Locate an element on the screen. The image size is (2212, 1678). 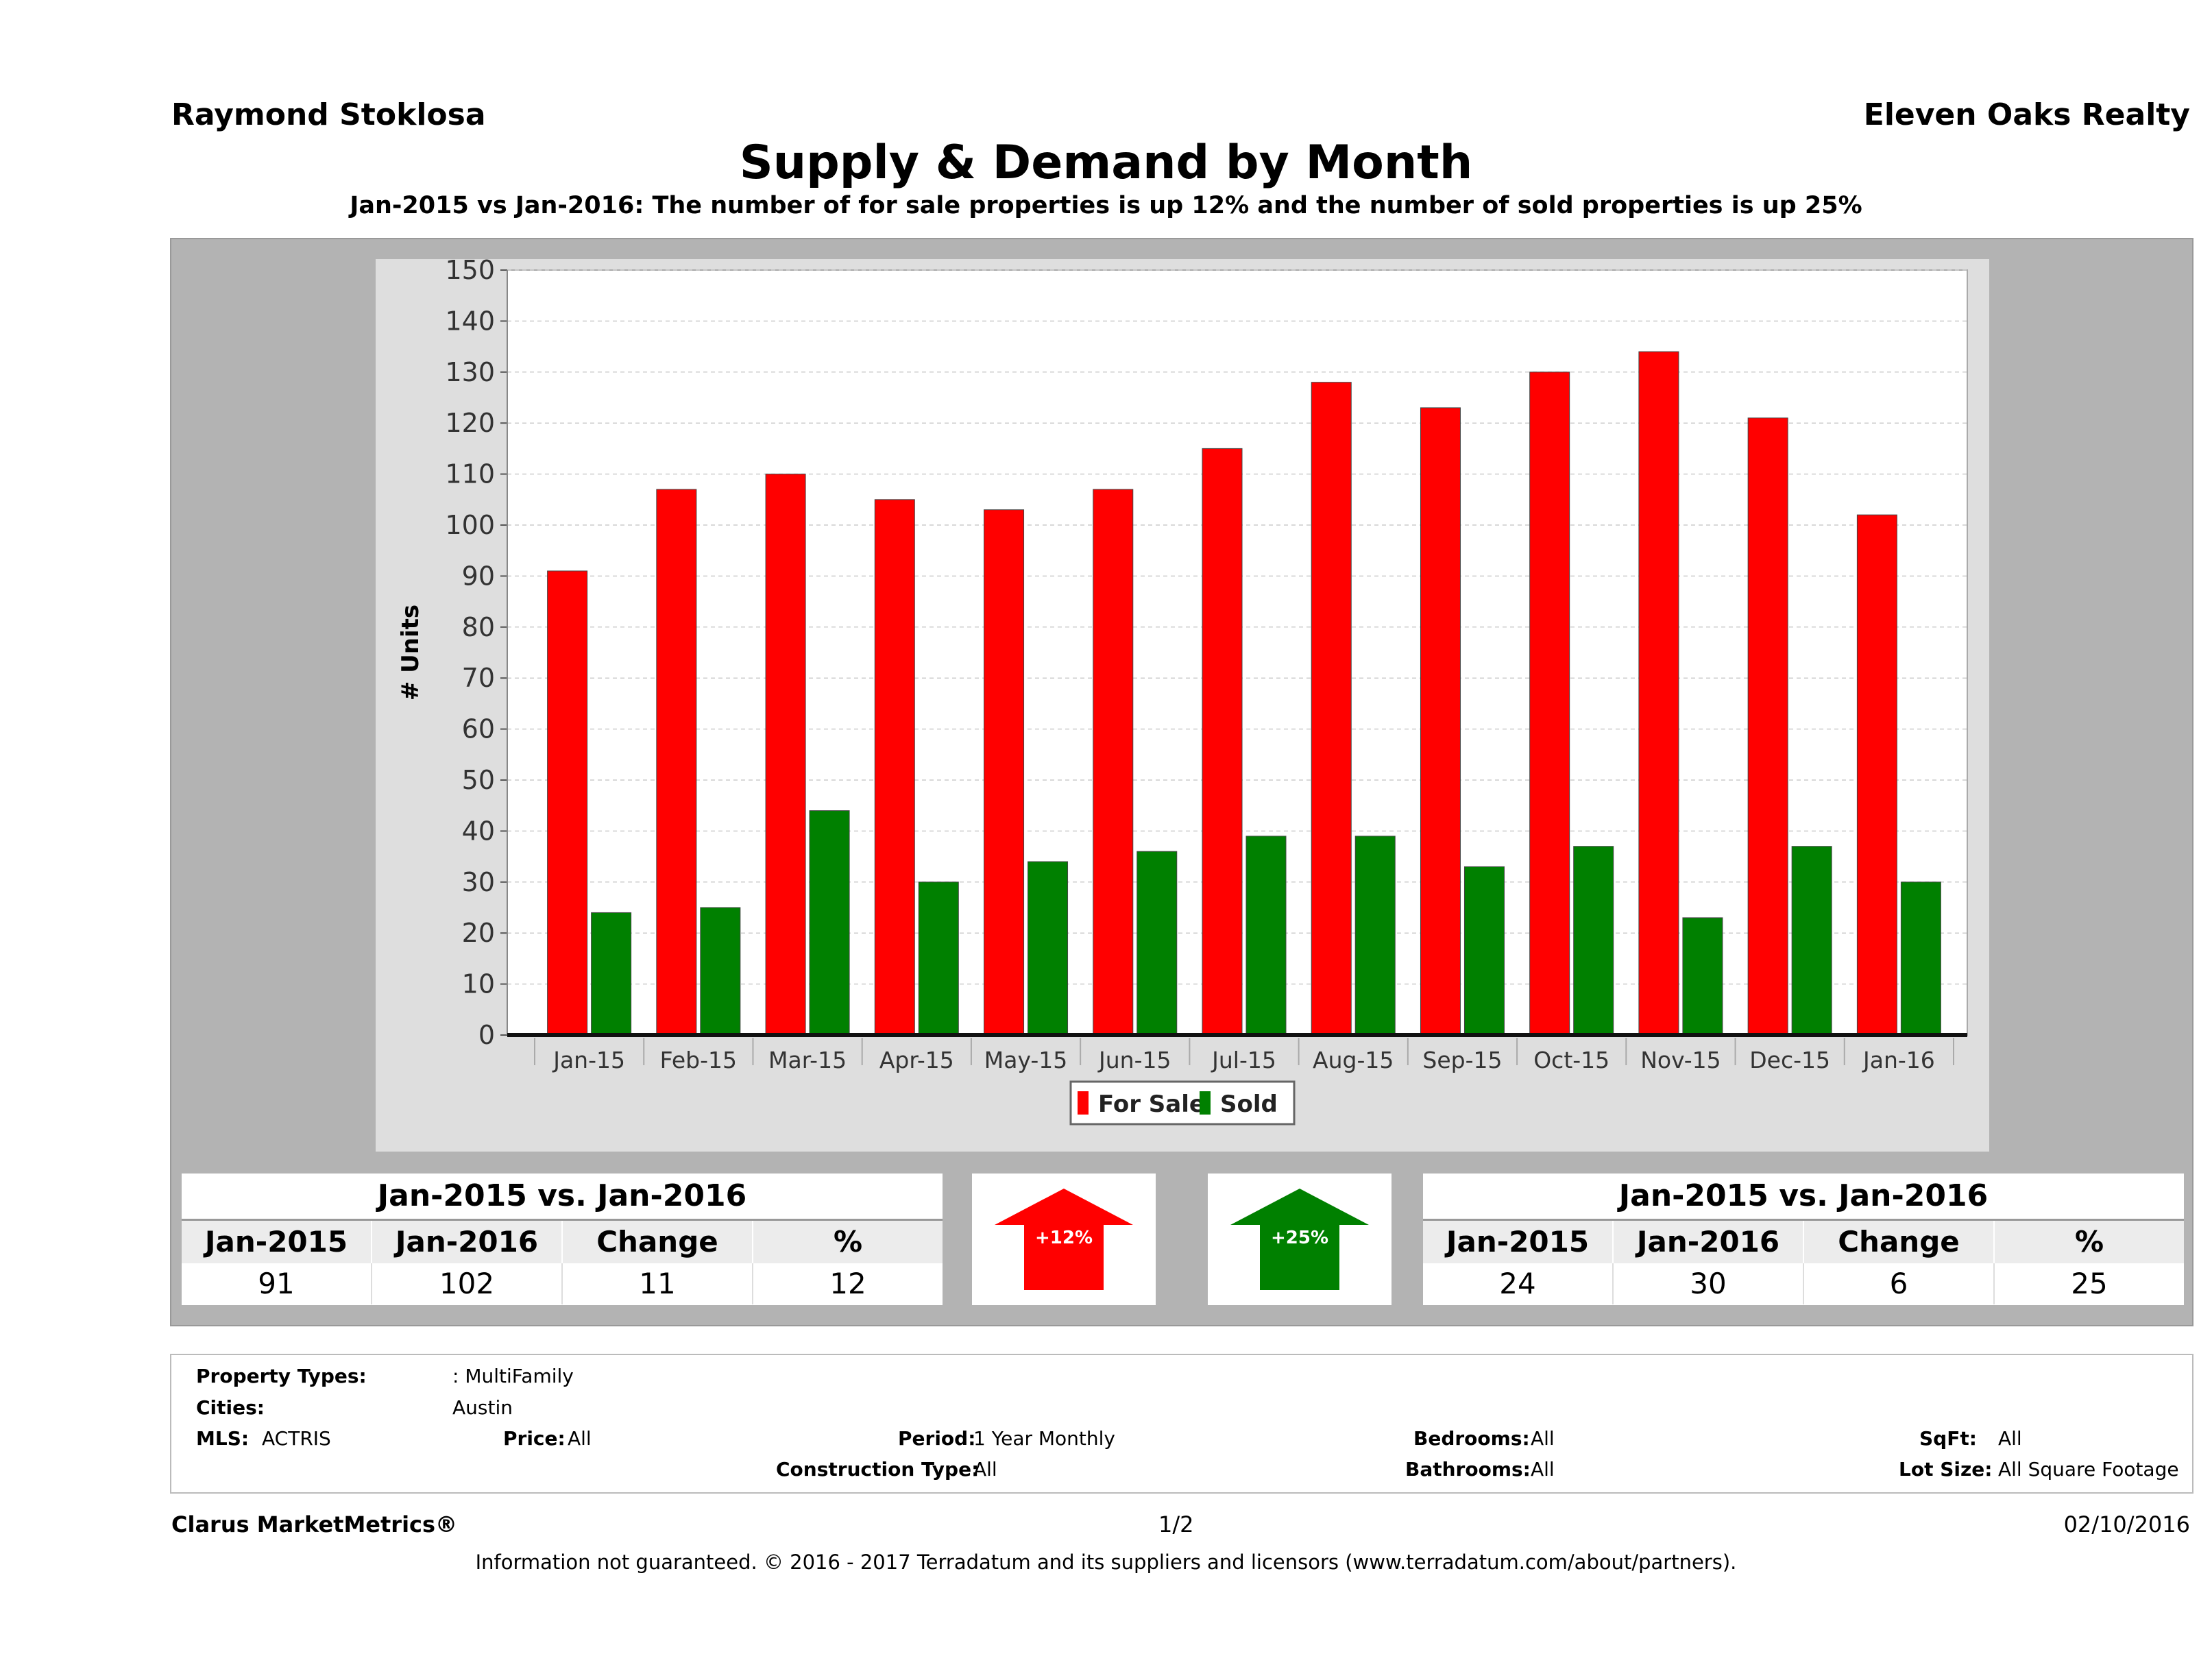
y-tick-label: 90 is located at coordinates (478, 576).